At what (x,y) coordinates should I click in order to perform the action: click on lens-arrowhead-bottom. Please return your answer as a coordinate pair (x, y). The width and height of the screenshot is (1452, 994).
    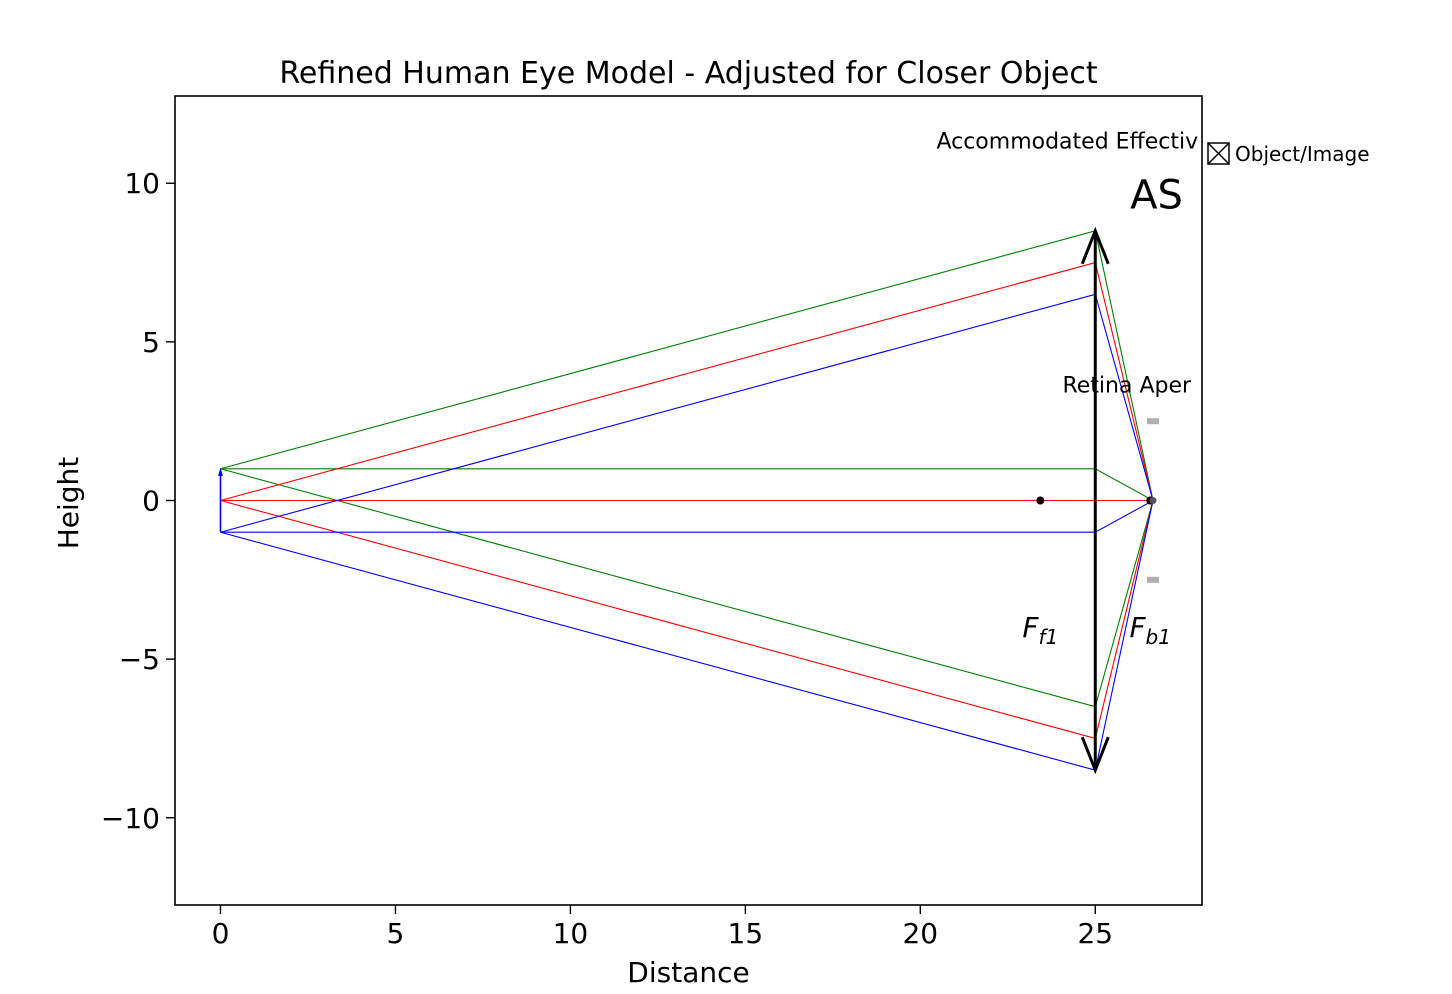
    Looking at the image, I should click on (1095, 755).